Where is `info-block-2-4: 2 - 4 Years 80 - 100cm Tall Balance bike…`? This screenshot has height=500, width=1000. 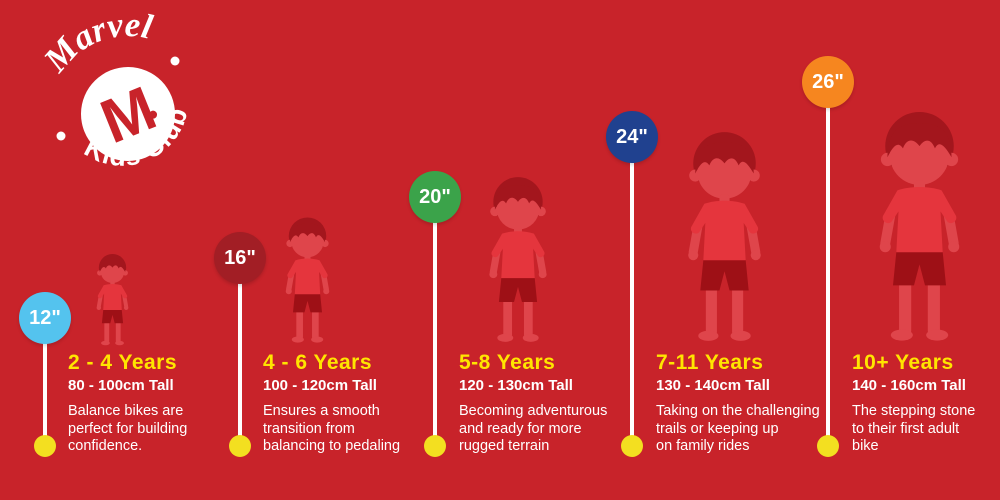
info-block-2-4: 2 - 4 Years 80 - 100cm Tall Balance bike… is located at coordinates (163, 403).